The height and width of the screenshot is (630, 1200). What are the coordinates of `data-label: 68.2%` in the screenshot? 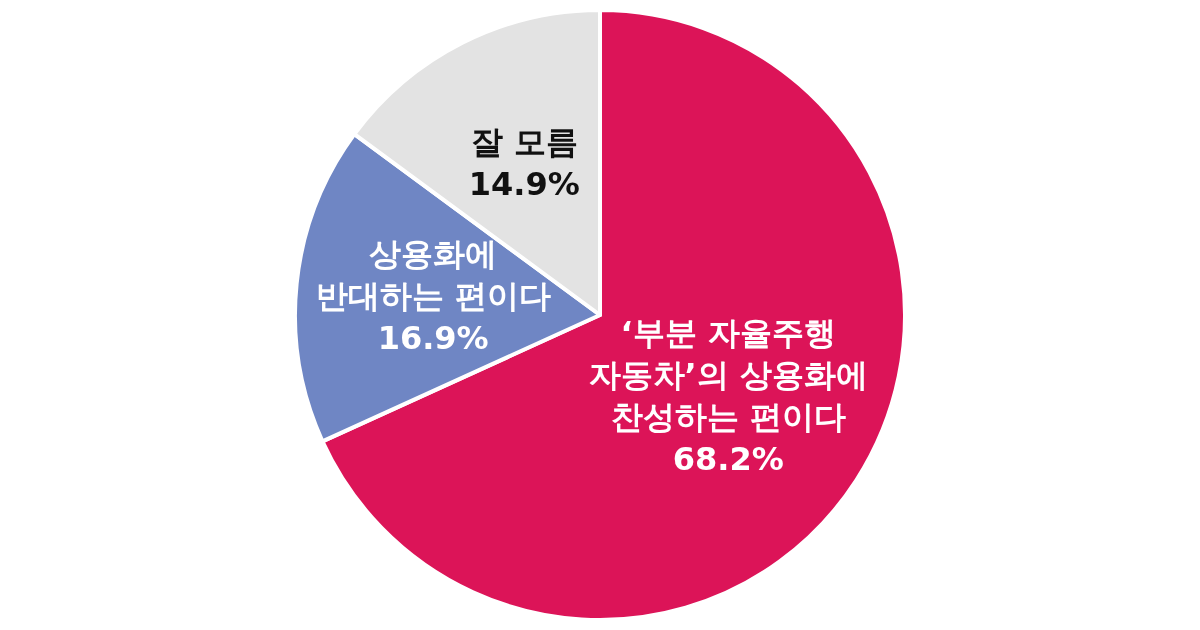 It's located at (728, 458).